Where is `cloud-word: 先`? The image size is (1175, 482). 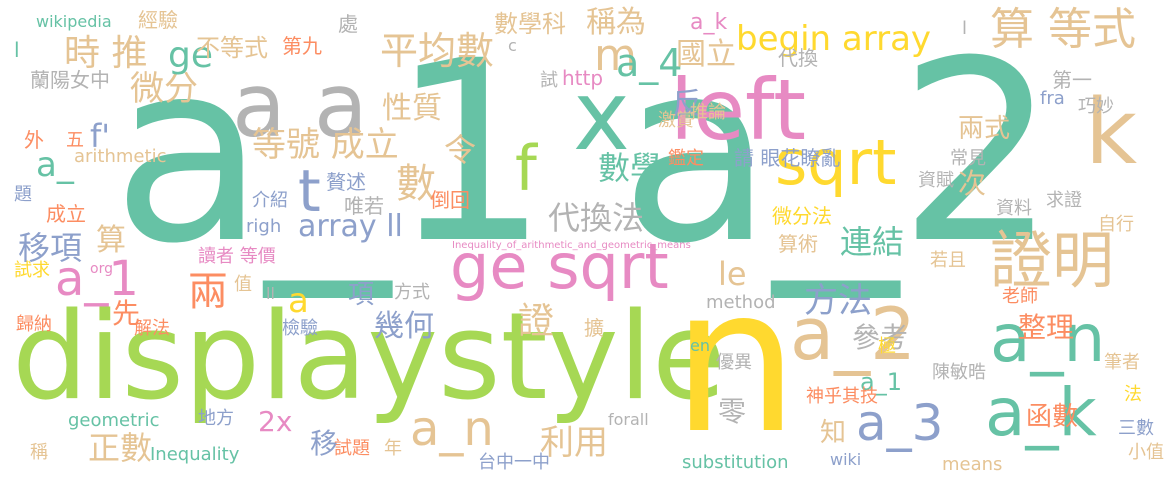
cloud-word: 先 is located at coordinates (126, 313).